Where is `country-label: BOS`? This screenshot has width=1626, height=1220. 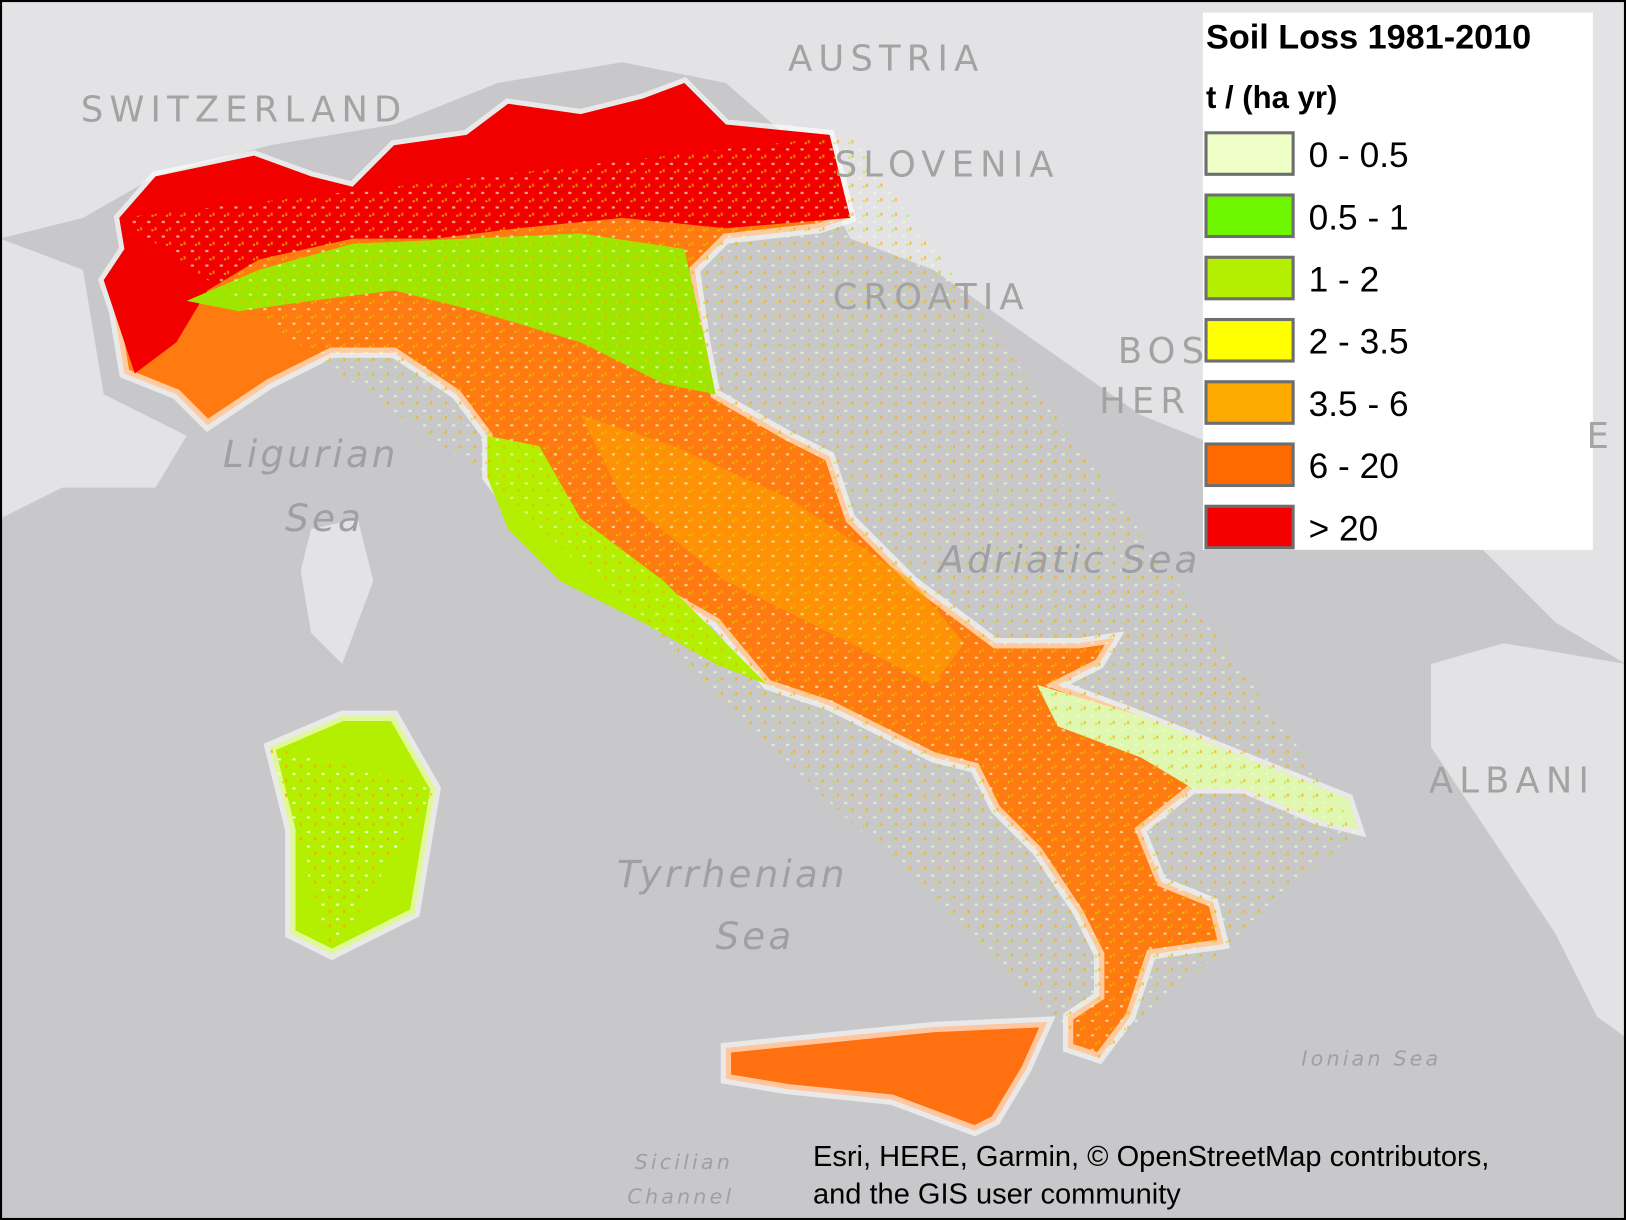 country-label: BOS is located at coordinates (1164, 351).